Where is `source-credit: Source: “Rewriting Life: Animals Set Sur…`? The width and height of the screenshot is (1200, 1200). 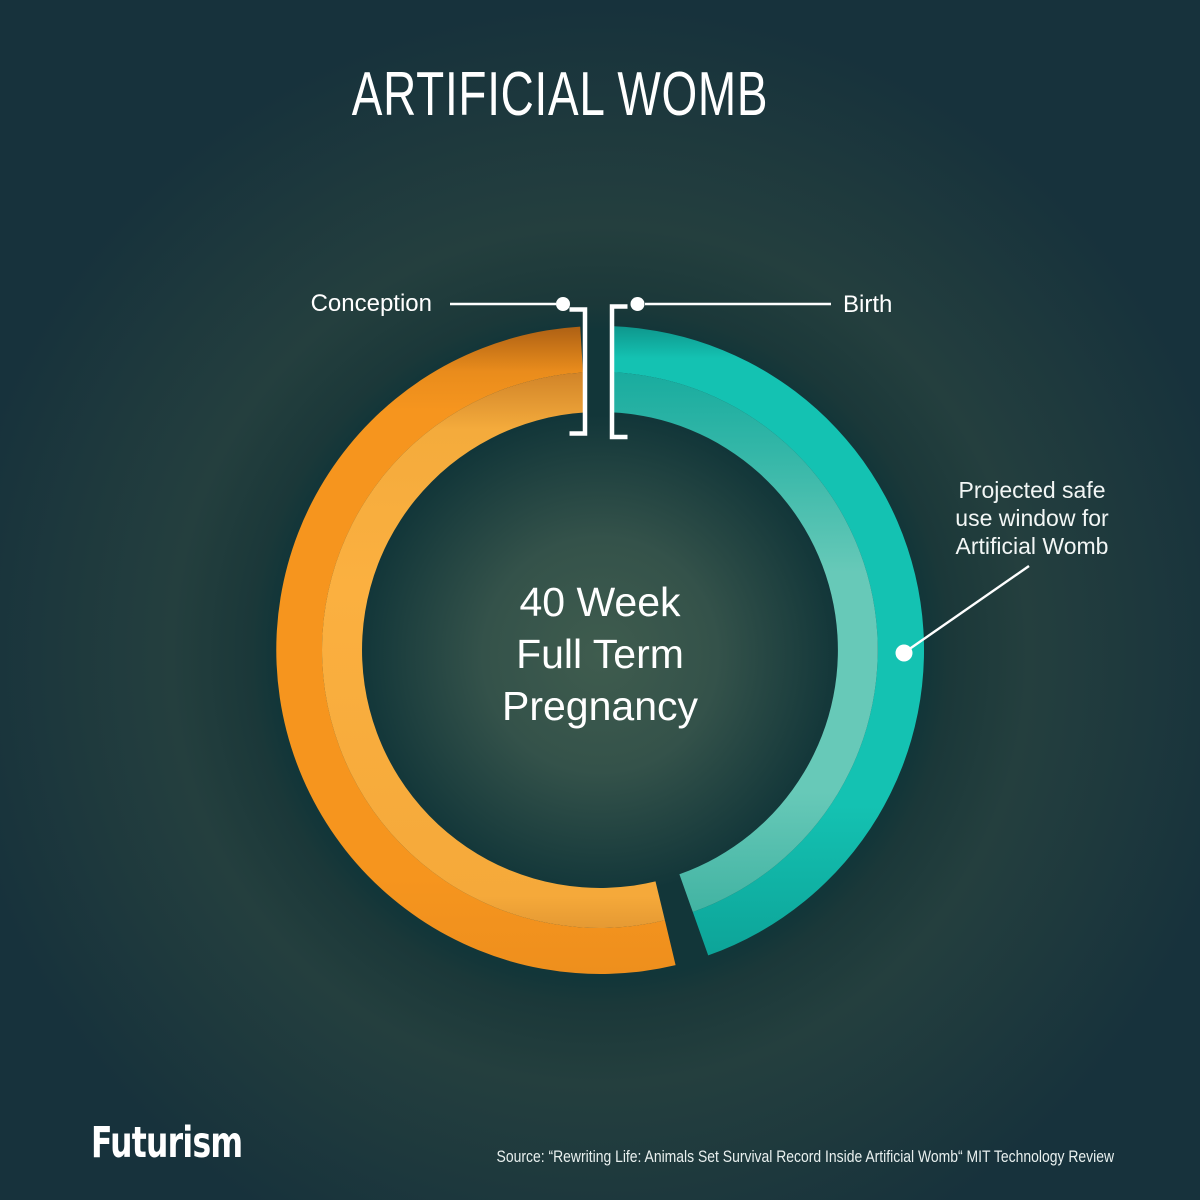 source-credit: Source: “Rewriting Life: Animals Set Sur… is located at coordinates (805, 1156).